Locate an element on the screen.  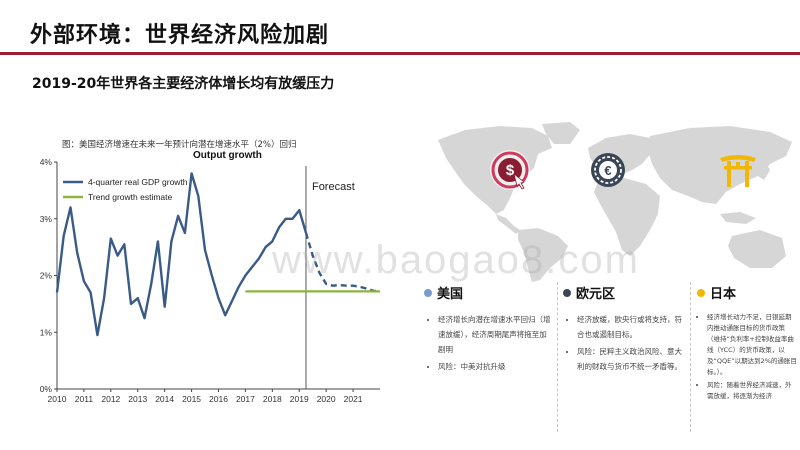
asia-shape is located at coordinates (720, 165).